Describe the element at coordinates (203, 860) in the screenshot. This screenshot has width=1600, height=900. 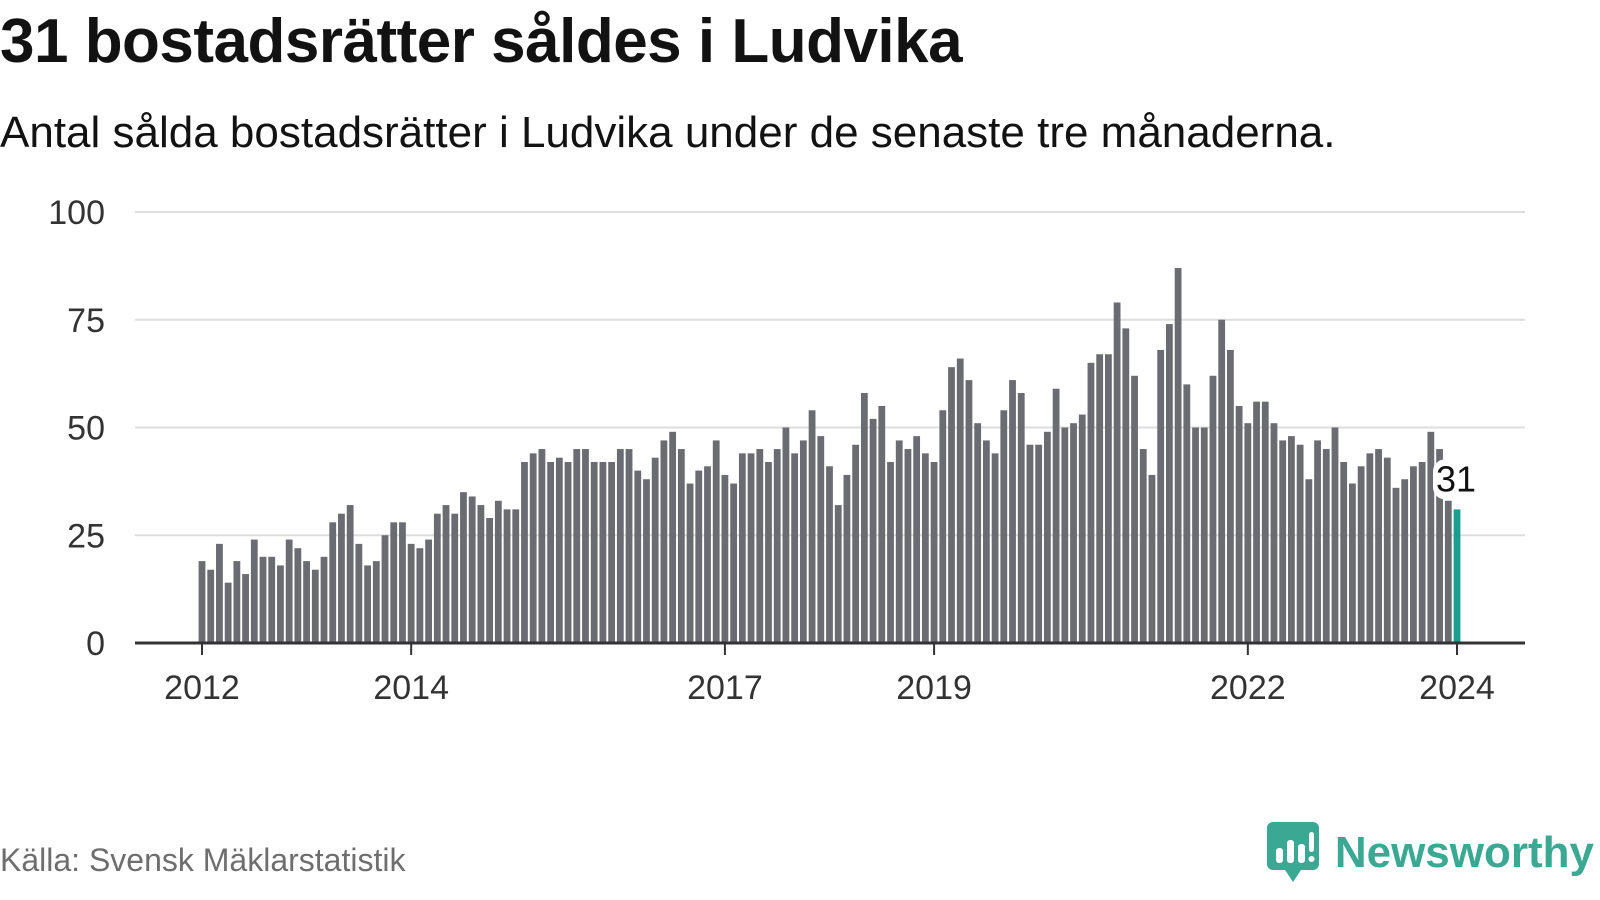
I see `source-note: Källa: Svensk Mäklarstatistik` at that location.